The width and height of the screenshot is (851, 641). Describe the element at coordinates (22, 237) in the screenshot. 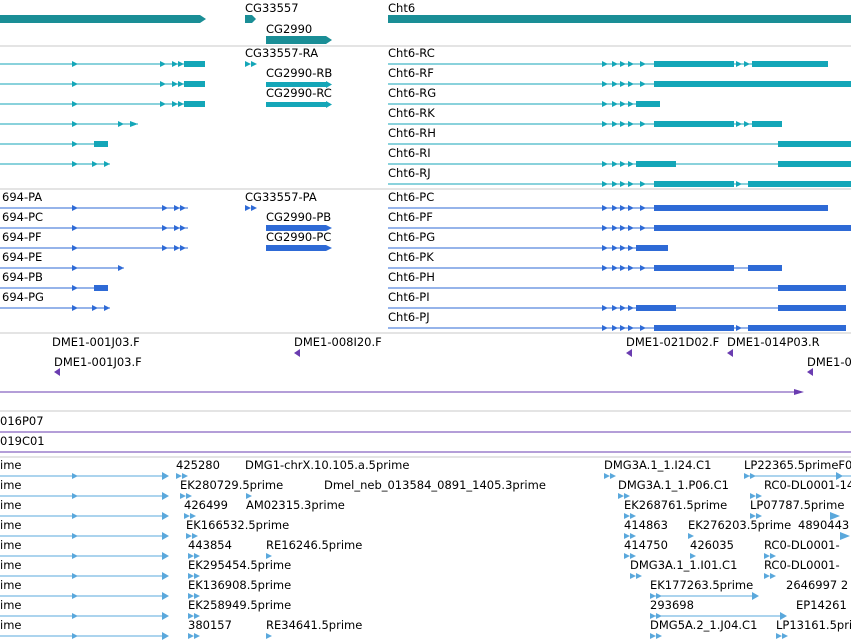

I see `protein-label: 694-PF` at that location.